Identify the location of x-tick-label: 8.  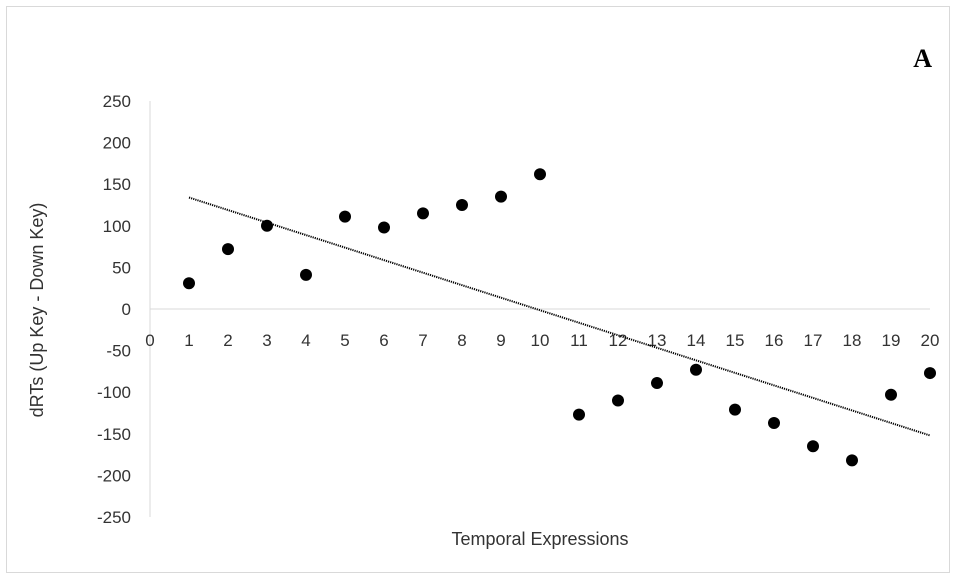
(461, 340).